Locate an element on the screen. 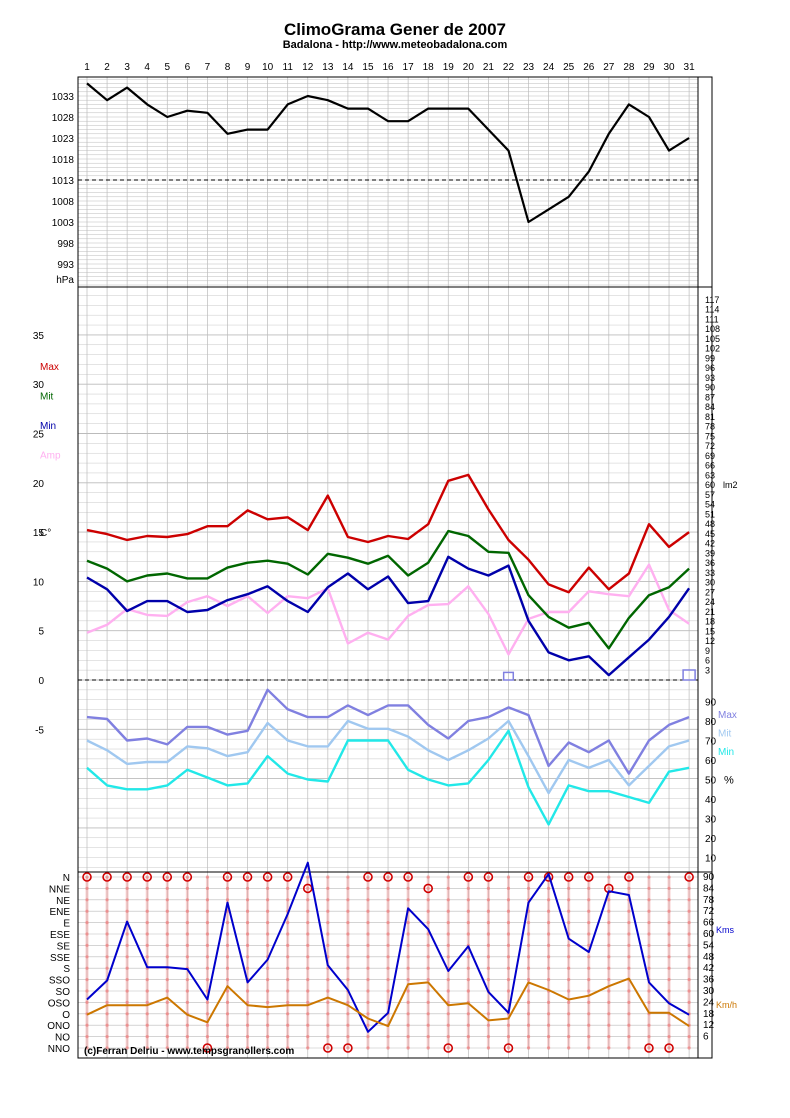  y-tick-label: 15 is located at coordinates (710, 631).